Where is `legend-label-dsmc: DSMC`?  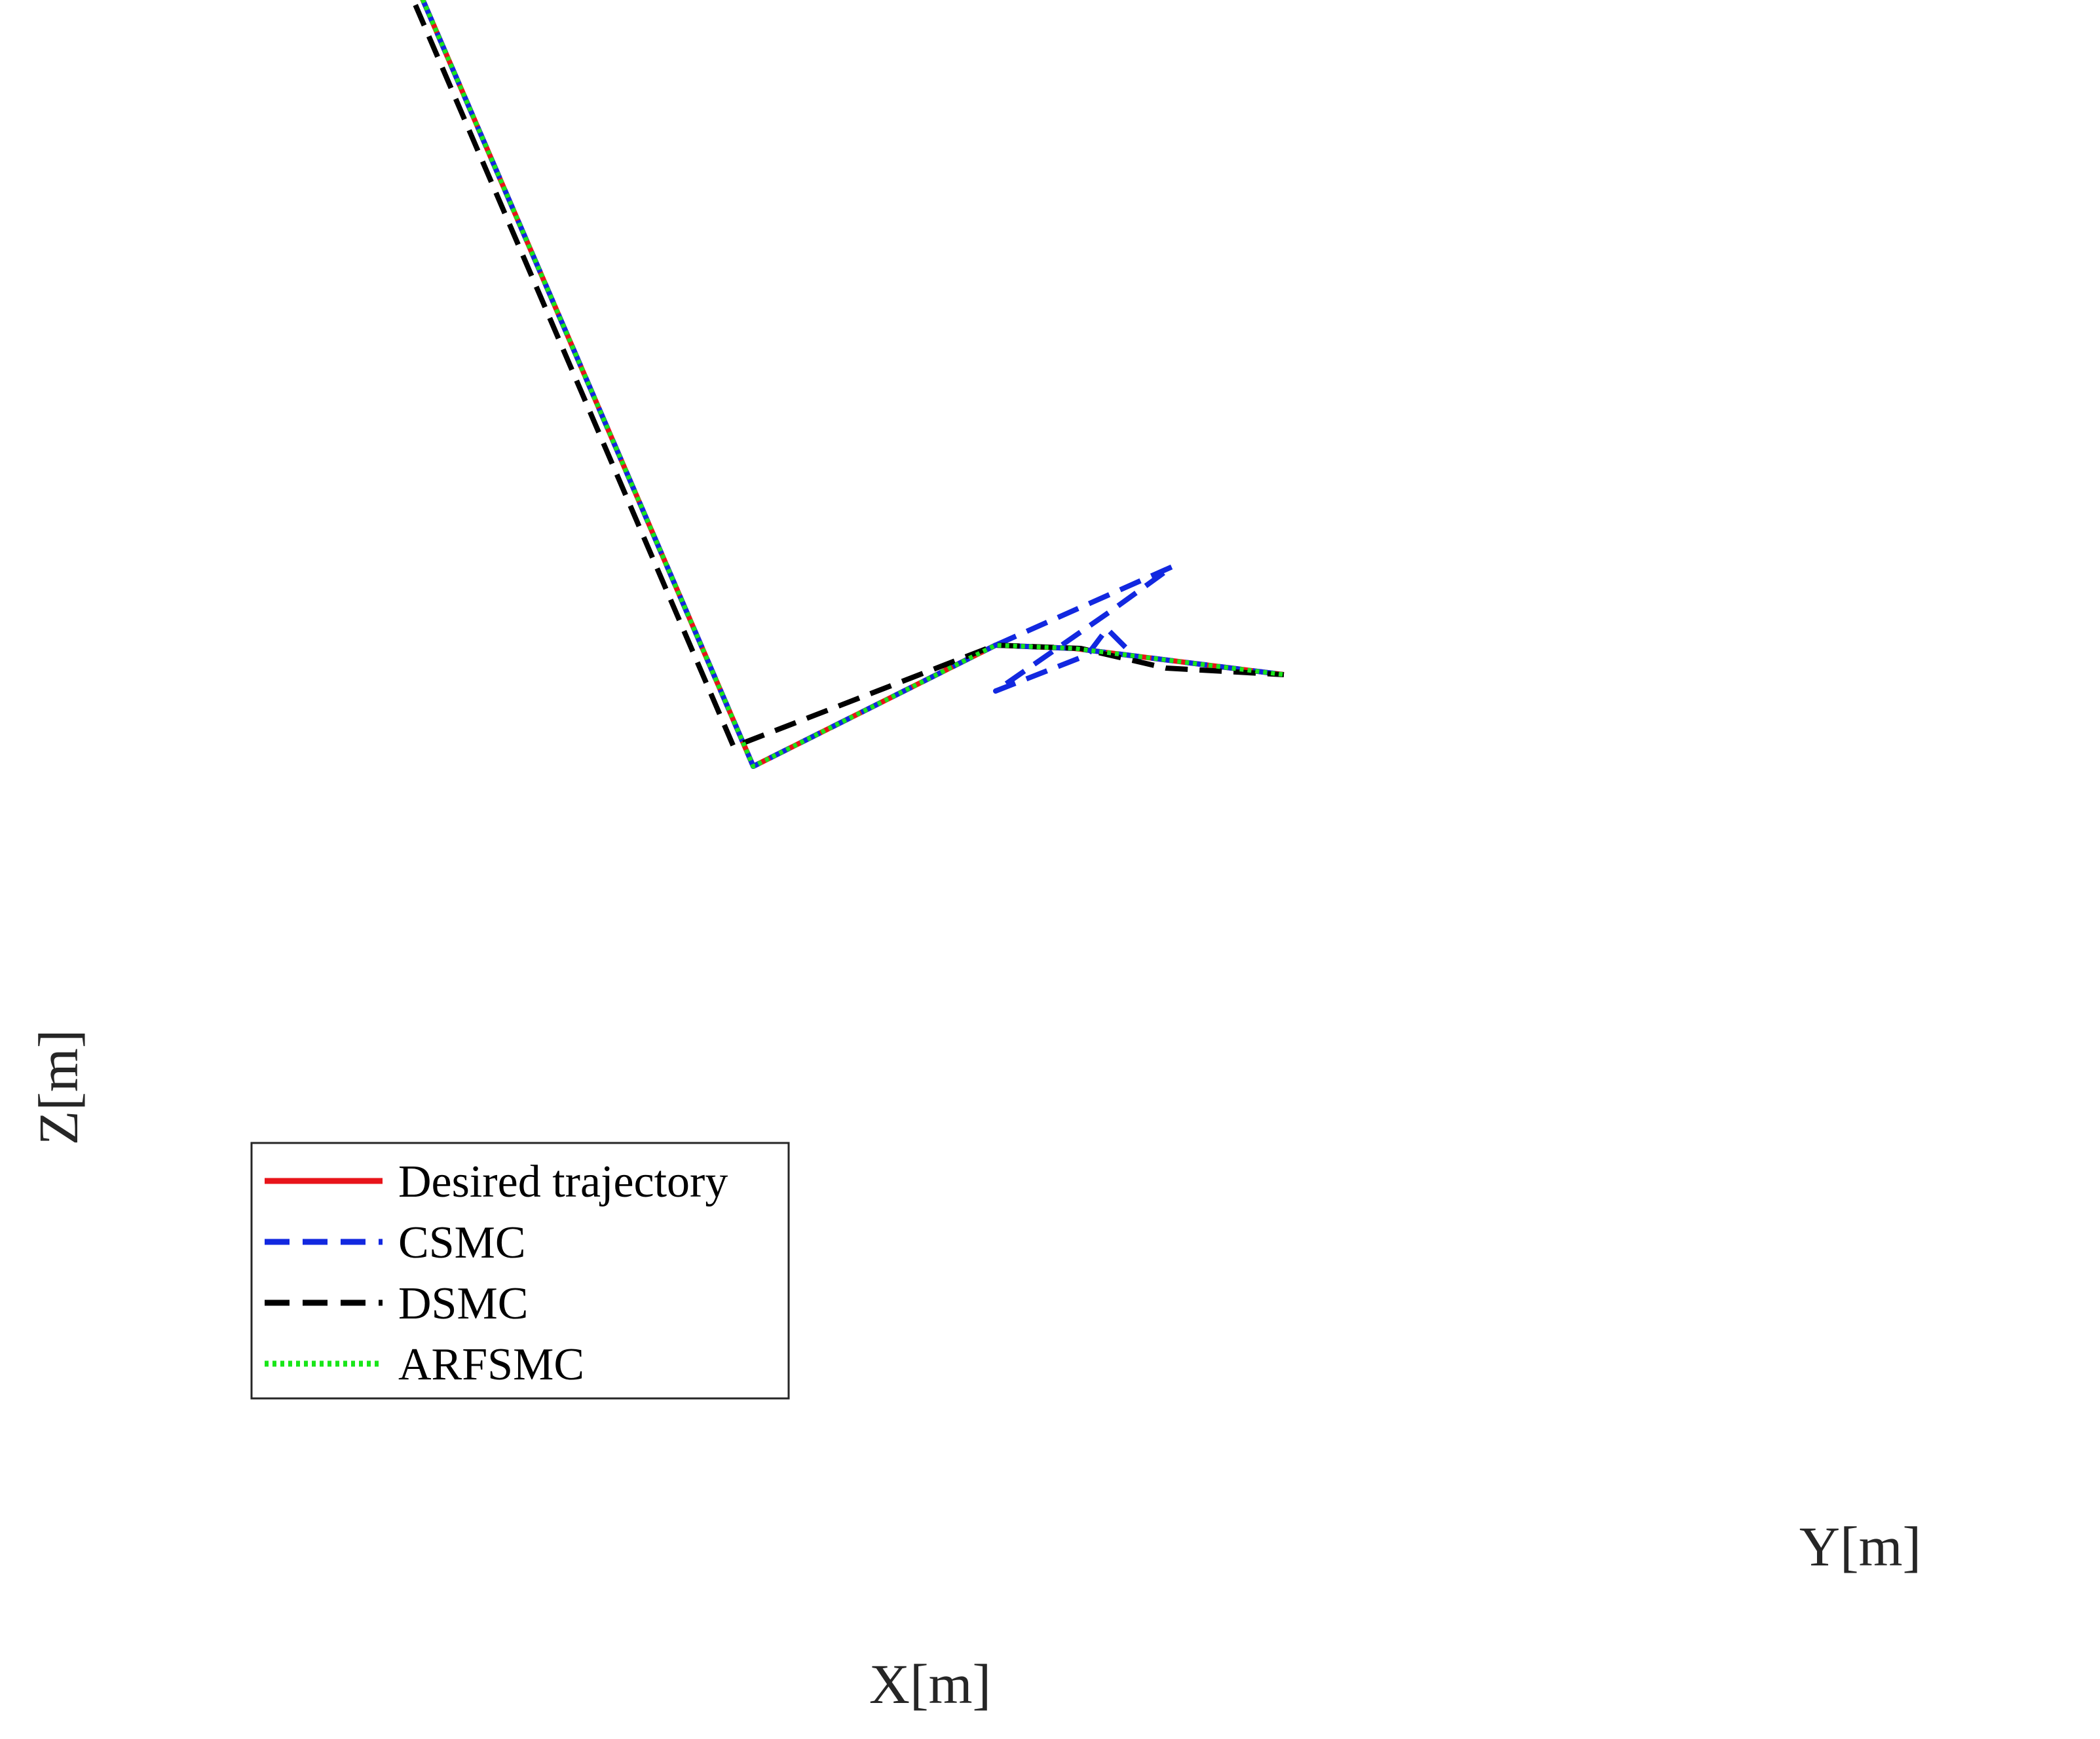 legend-label-dsmc: DSMC is located at coordinates (463, 1304).